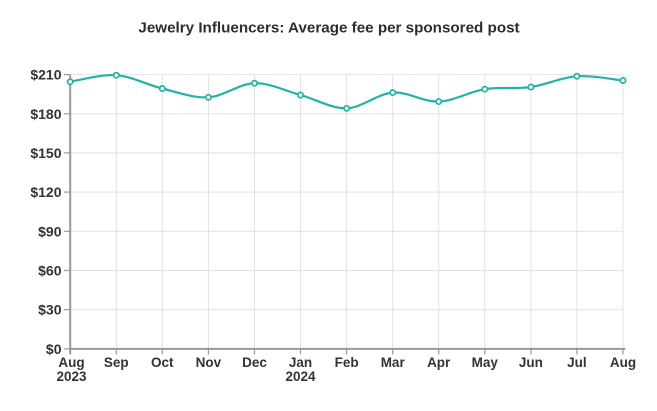 The height and width of the screenshot is (411, 657). What do you see at coordinates (116, 362) in the screenshot?
I see `svg-text: Sep` at bounding box center [116, 362].